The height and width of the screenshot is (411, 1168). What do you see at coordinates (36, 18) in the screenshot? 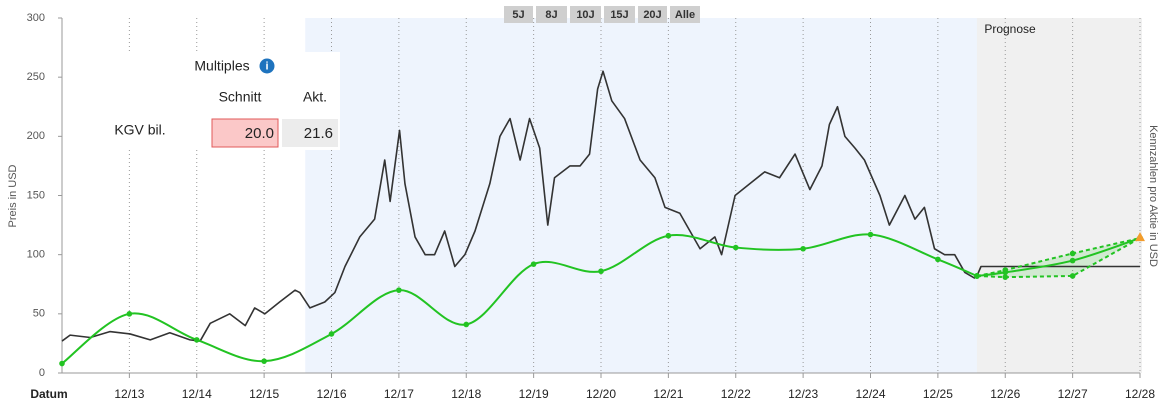
I see `y-tick-label: 300` at bounding box center [36, 18].